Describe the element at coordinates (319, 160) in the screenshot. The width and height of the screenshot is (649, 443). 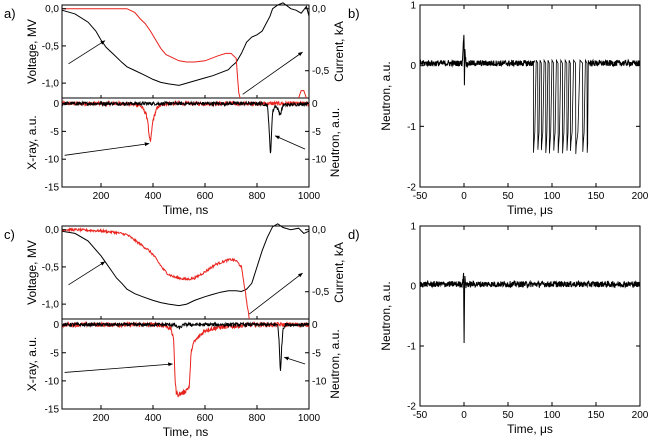
I see `panel-a-bottom-ytick-label-right: -10` at that location.